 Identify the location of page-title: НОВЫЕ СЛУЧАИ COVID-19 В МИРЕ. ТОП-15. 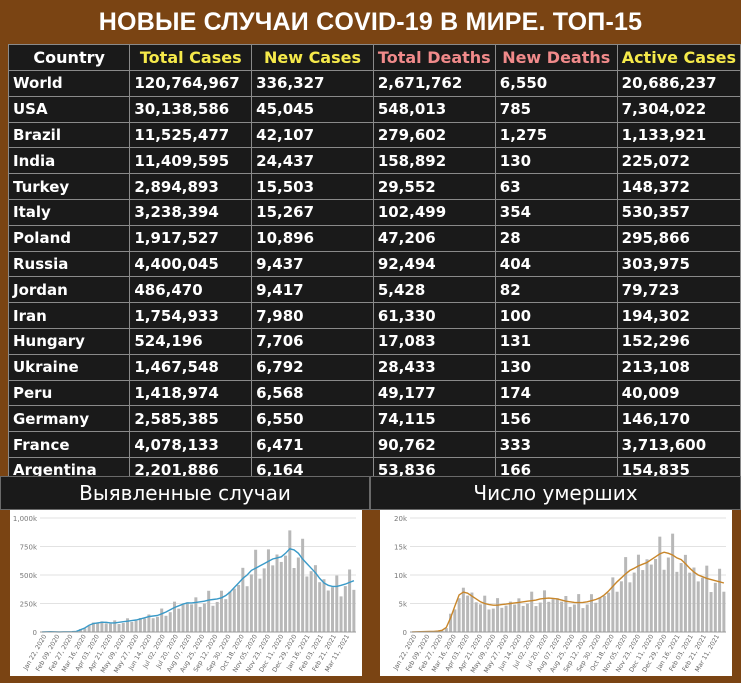
(370, 22).